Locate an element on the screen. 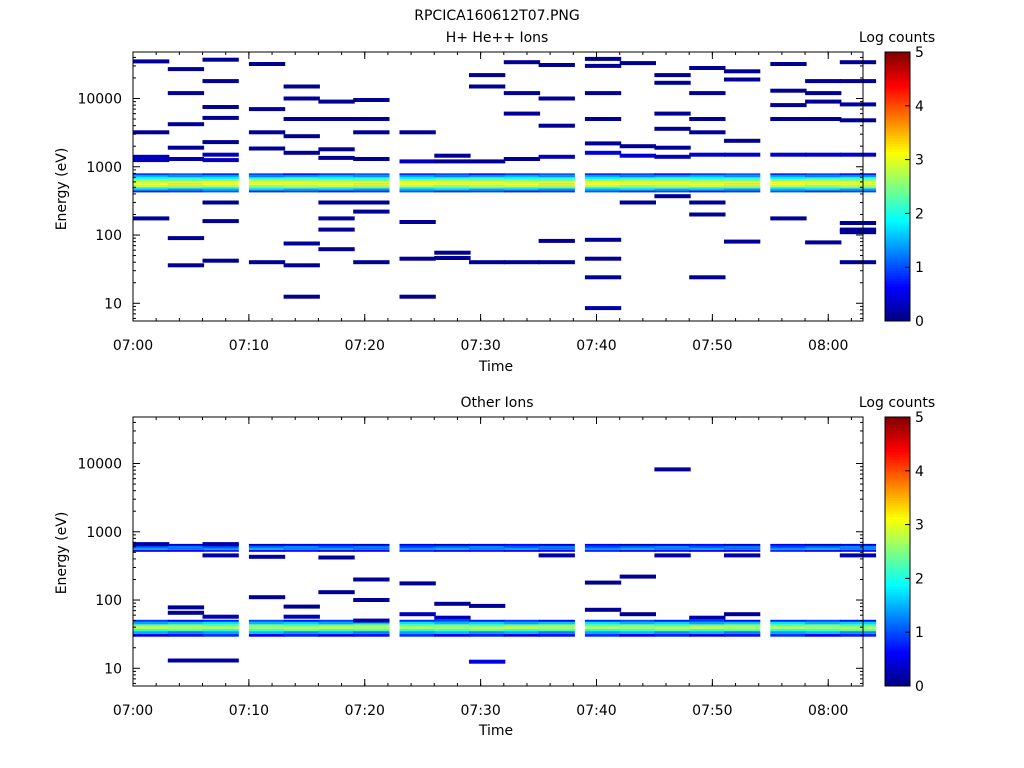 This screenshot has height=768, width=1024. panel-title: Other Ions is located at coordinates (496, 403).